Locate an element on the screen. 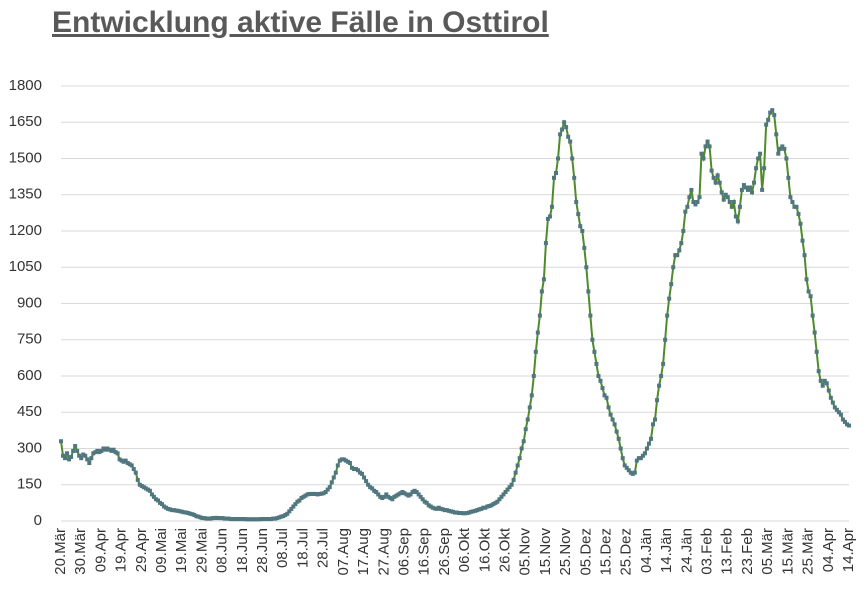 The image size is (865, 594). x-tick-label: 29.Mai is located at coordinates (201, 550).